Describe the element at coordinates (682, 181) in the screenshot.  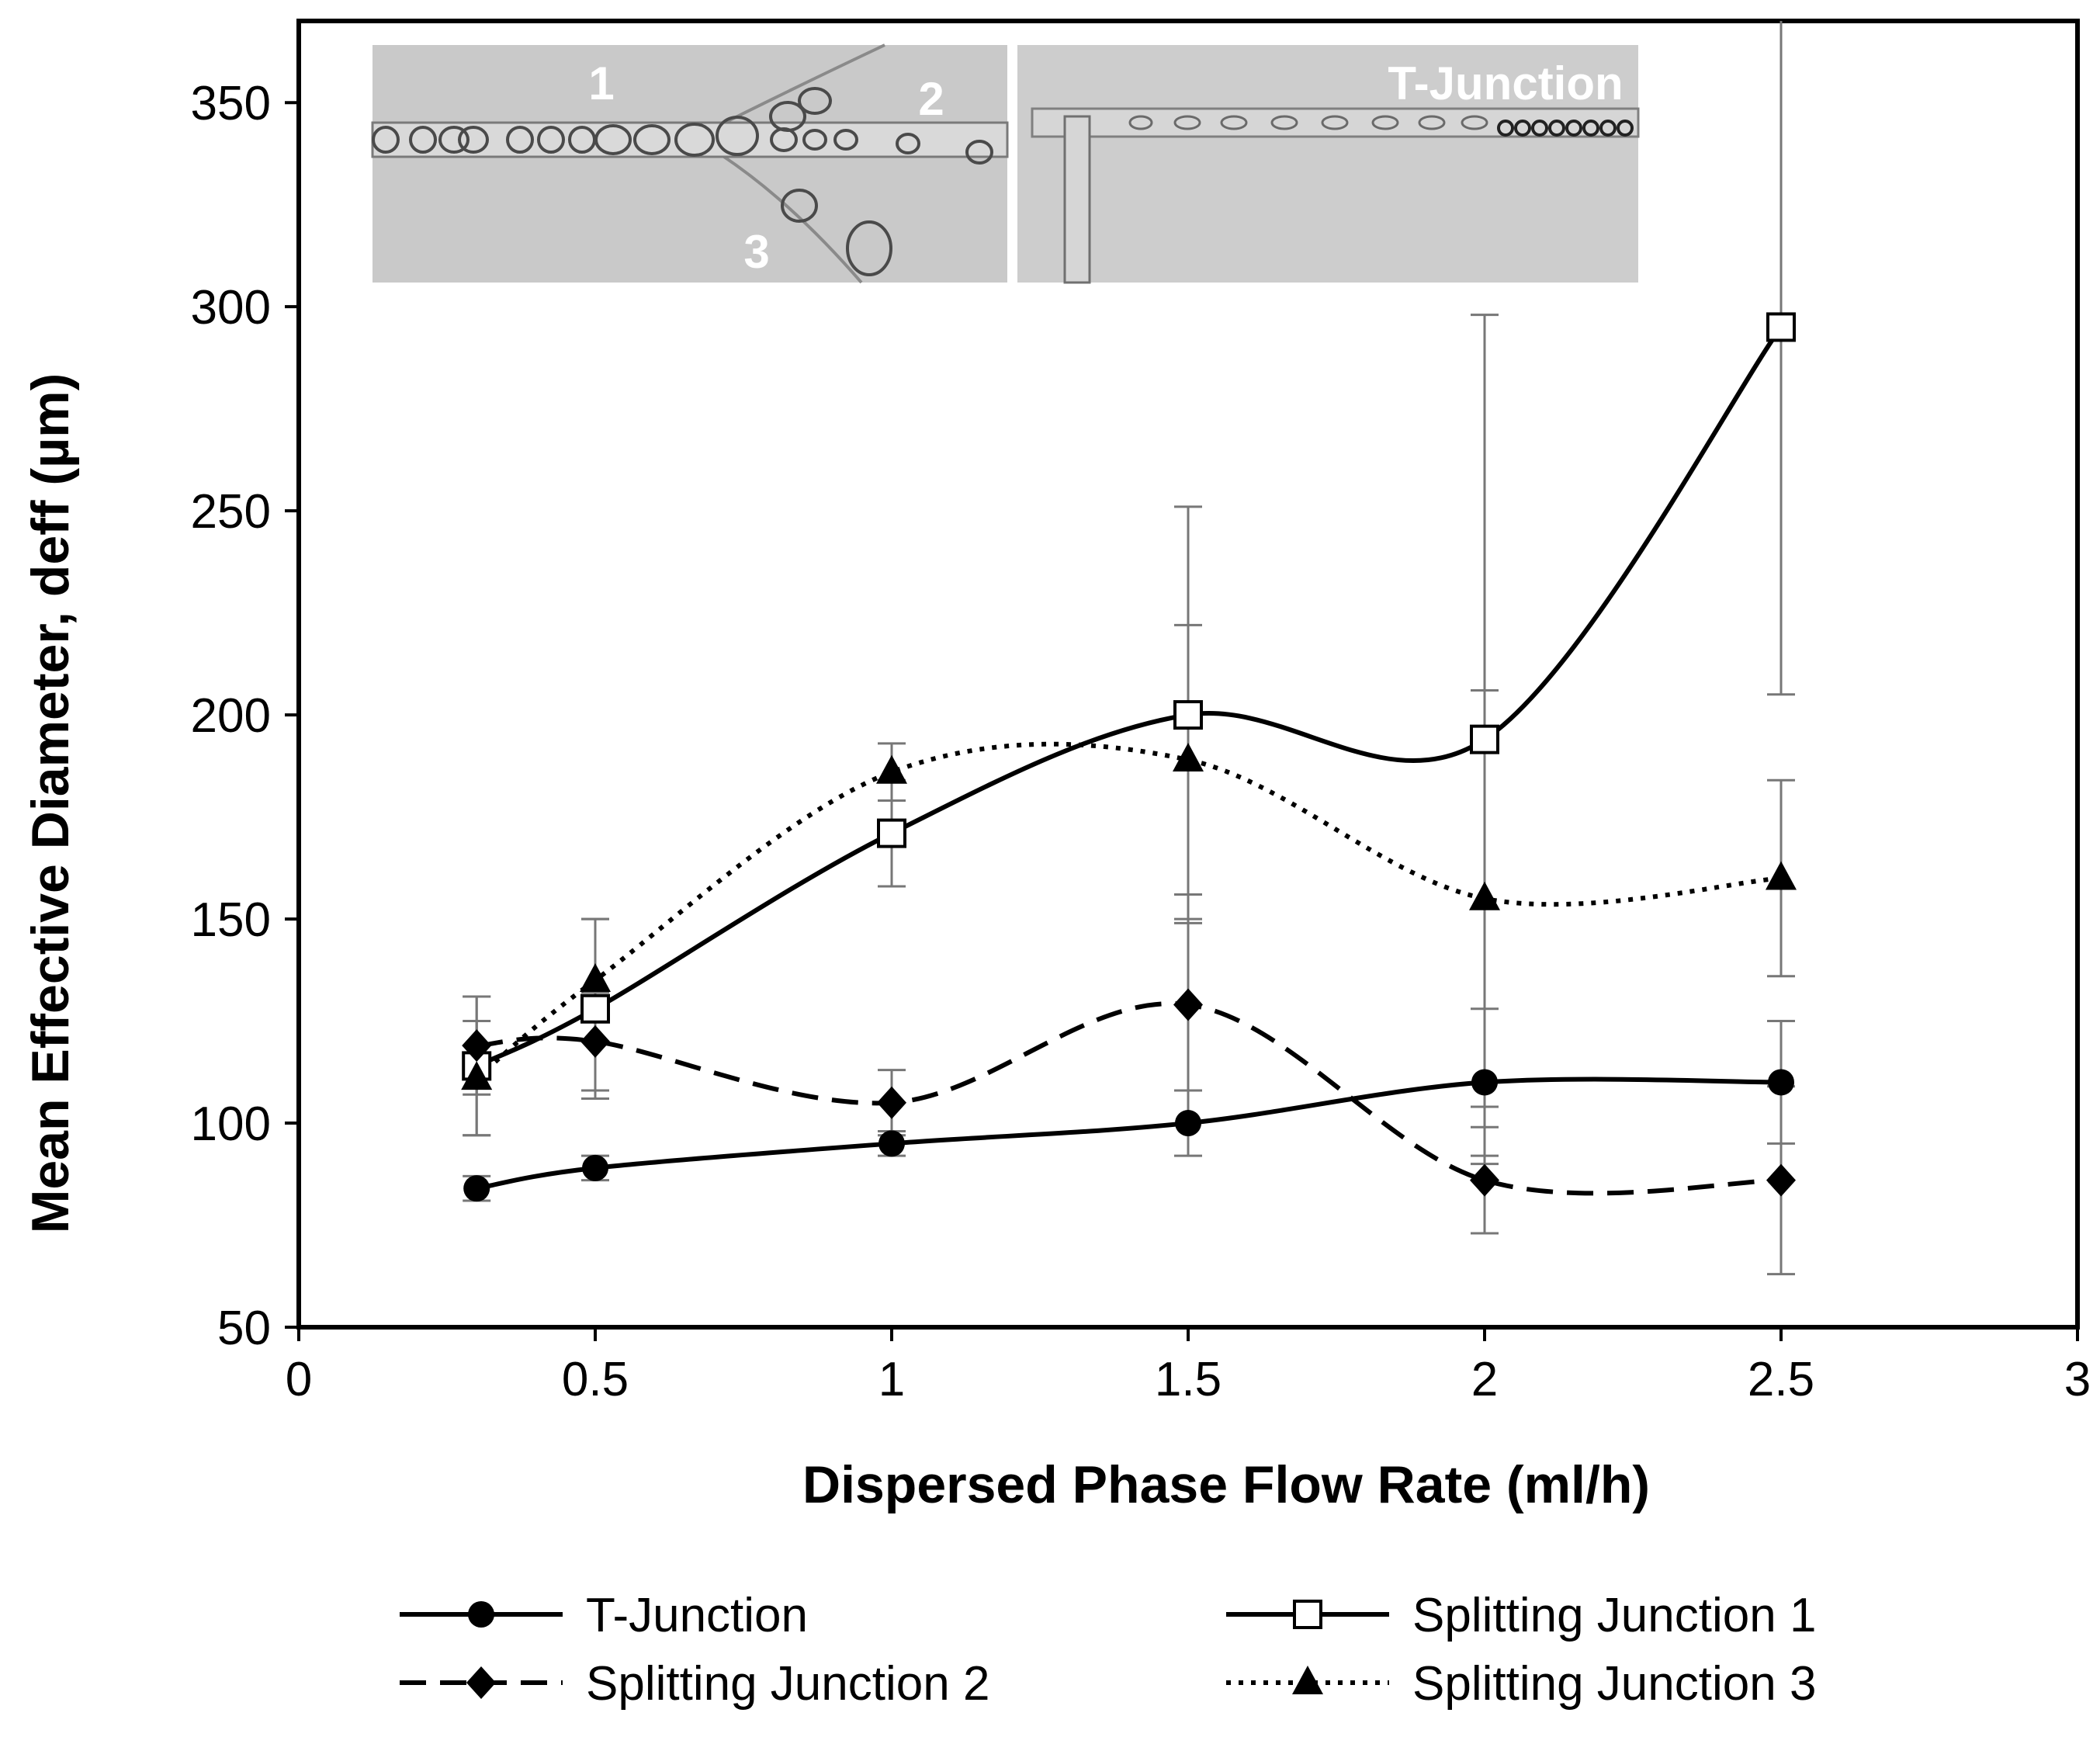
I see `inset-droplets-left` at that location.